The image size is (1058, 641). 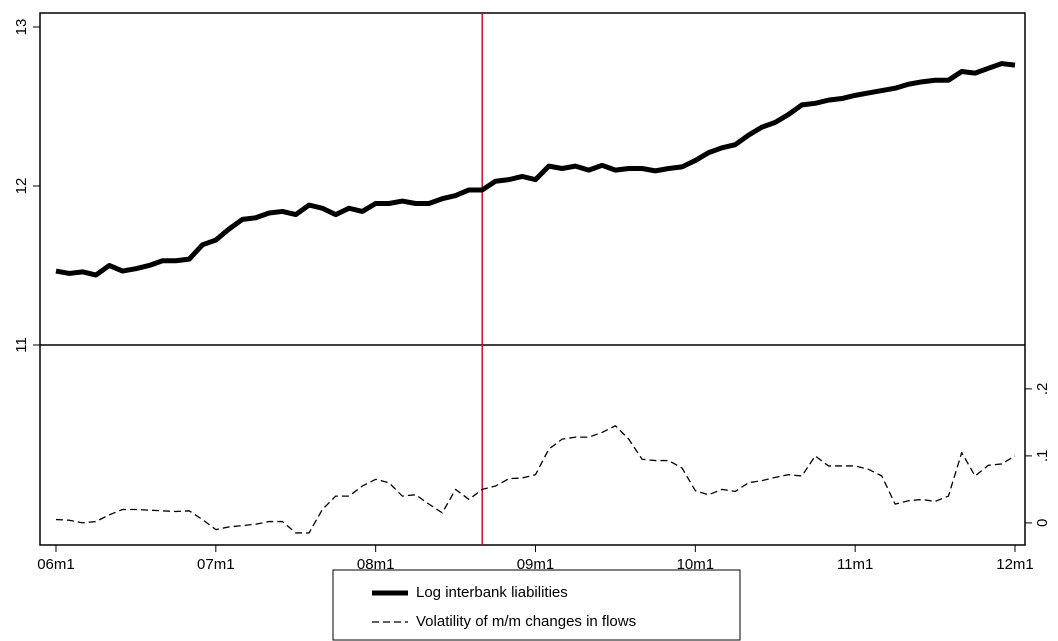 I want to click on x-tick-label: 06m1, so click(x=56, y=564).